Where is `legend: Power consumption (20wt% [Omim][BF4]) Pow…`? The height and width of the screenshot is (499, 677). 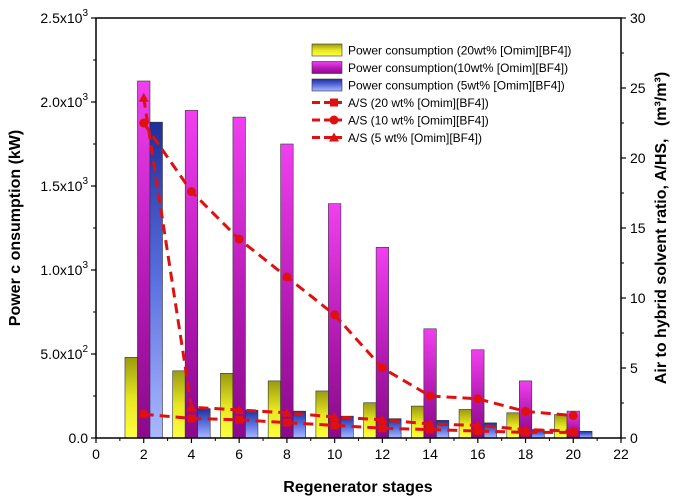
legend: Power consumption (20wt% [Omim][BF4]) Pow… is located at coordinates (441, 94).